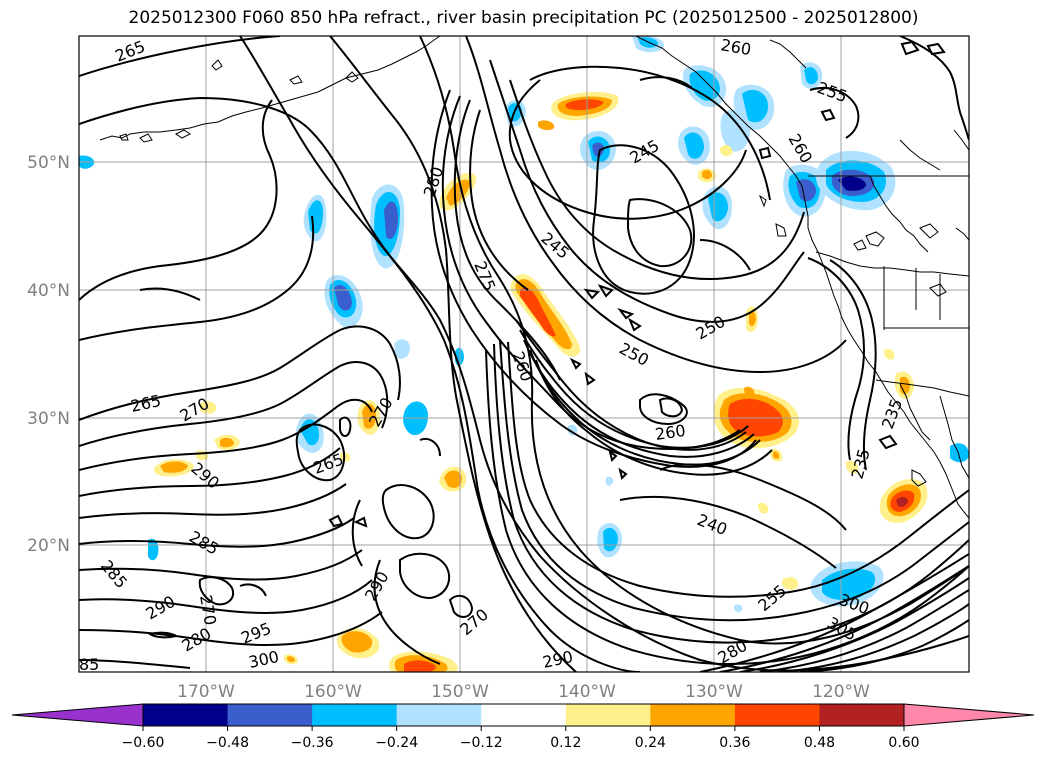  Describe the element at coordinates (841, 692) in the screenshot. I see `lon-label: 120°W` at that location.